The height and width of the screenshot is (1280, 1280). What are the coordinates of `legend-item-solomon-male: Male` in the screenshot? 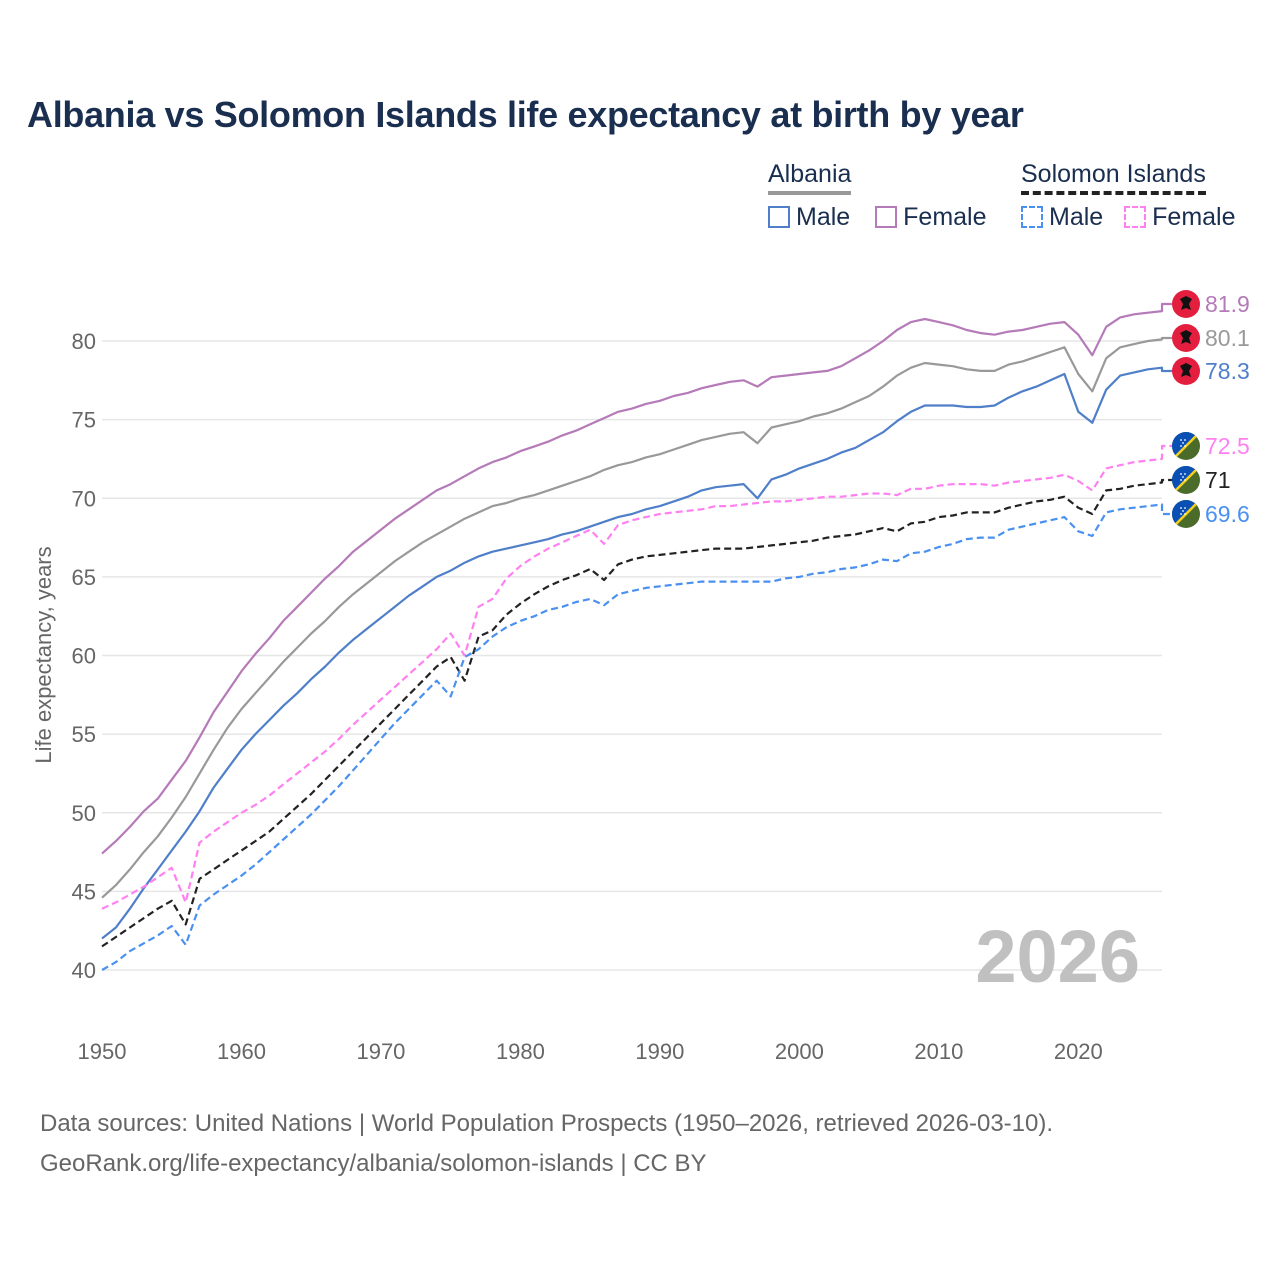 It's located at (1062, 217).